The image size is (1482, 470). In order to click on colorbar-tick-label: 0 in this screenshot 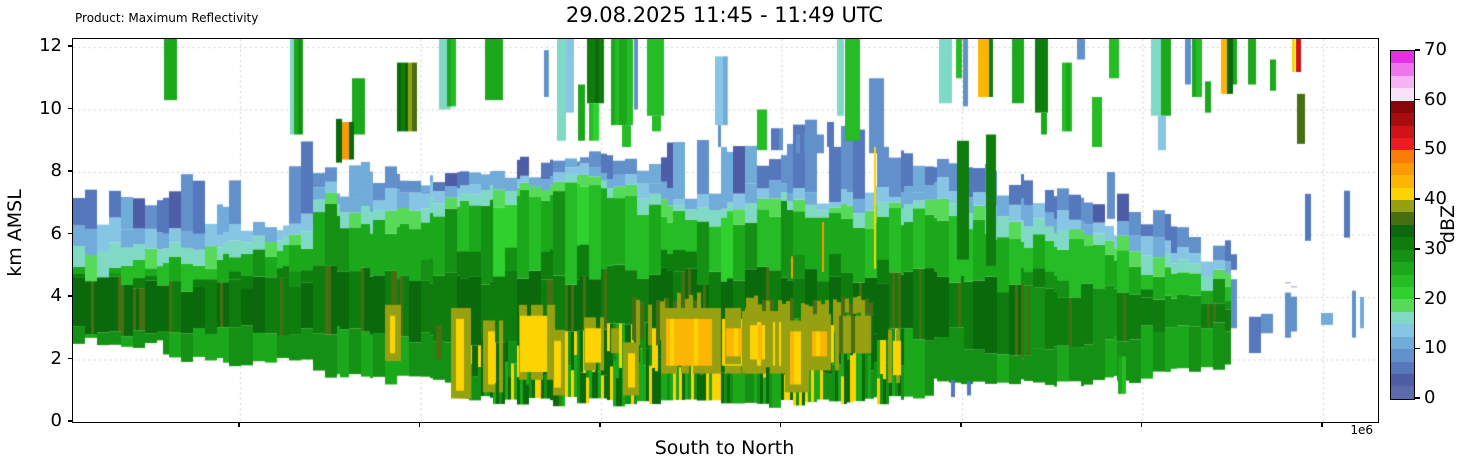, I will do `click(1430, 397)`.